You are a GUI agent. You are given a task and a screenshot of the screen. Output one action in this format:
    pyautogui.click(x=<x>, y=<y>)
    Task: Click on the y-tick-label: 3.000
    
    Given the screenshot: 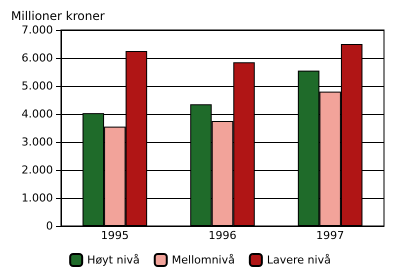 What is the action you would take?
    pyautogui.click(x=37, y=142)
    